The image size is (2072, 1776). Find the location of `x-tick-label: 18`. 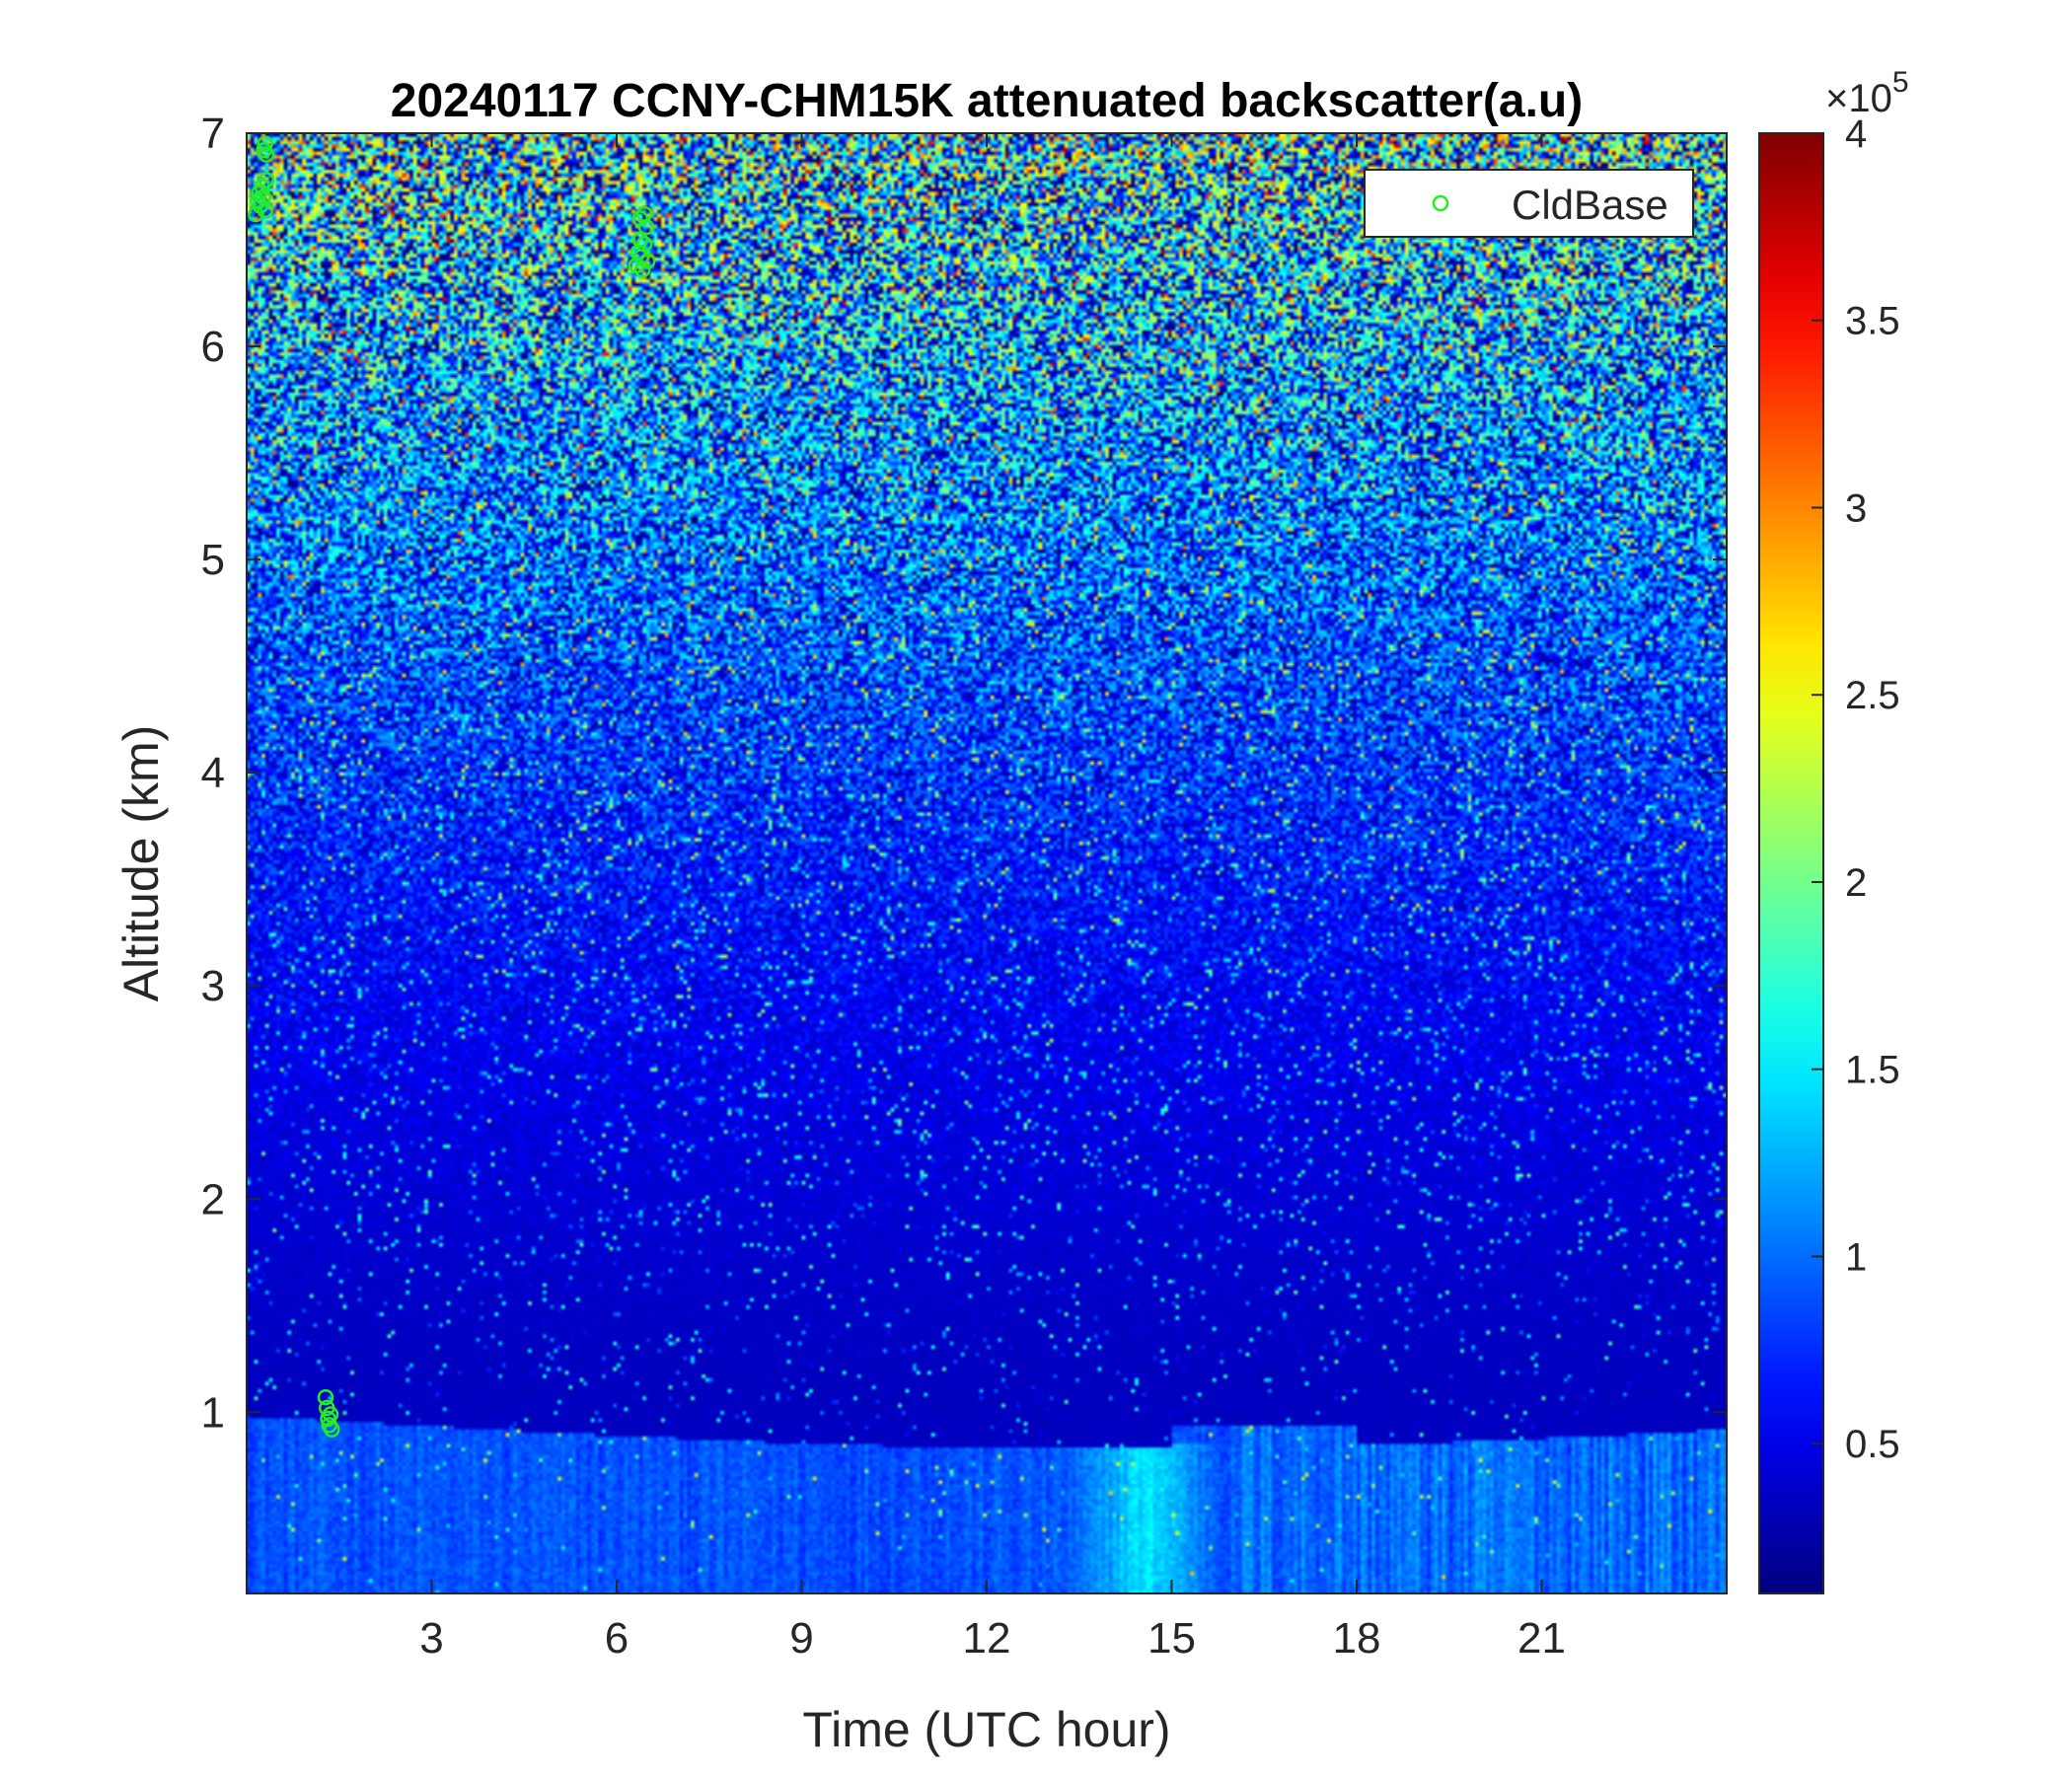

x-tick-label: 18 is located at coordinates (1357, 1639).